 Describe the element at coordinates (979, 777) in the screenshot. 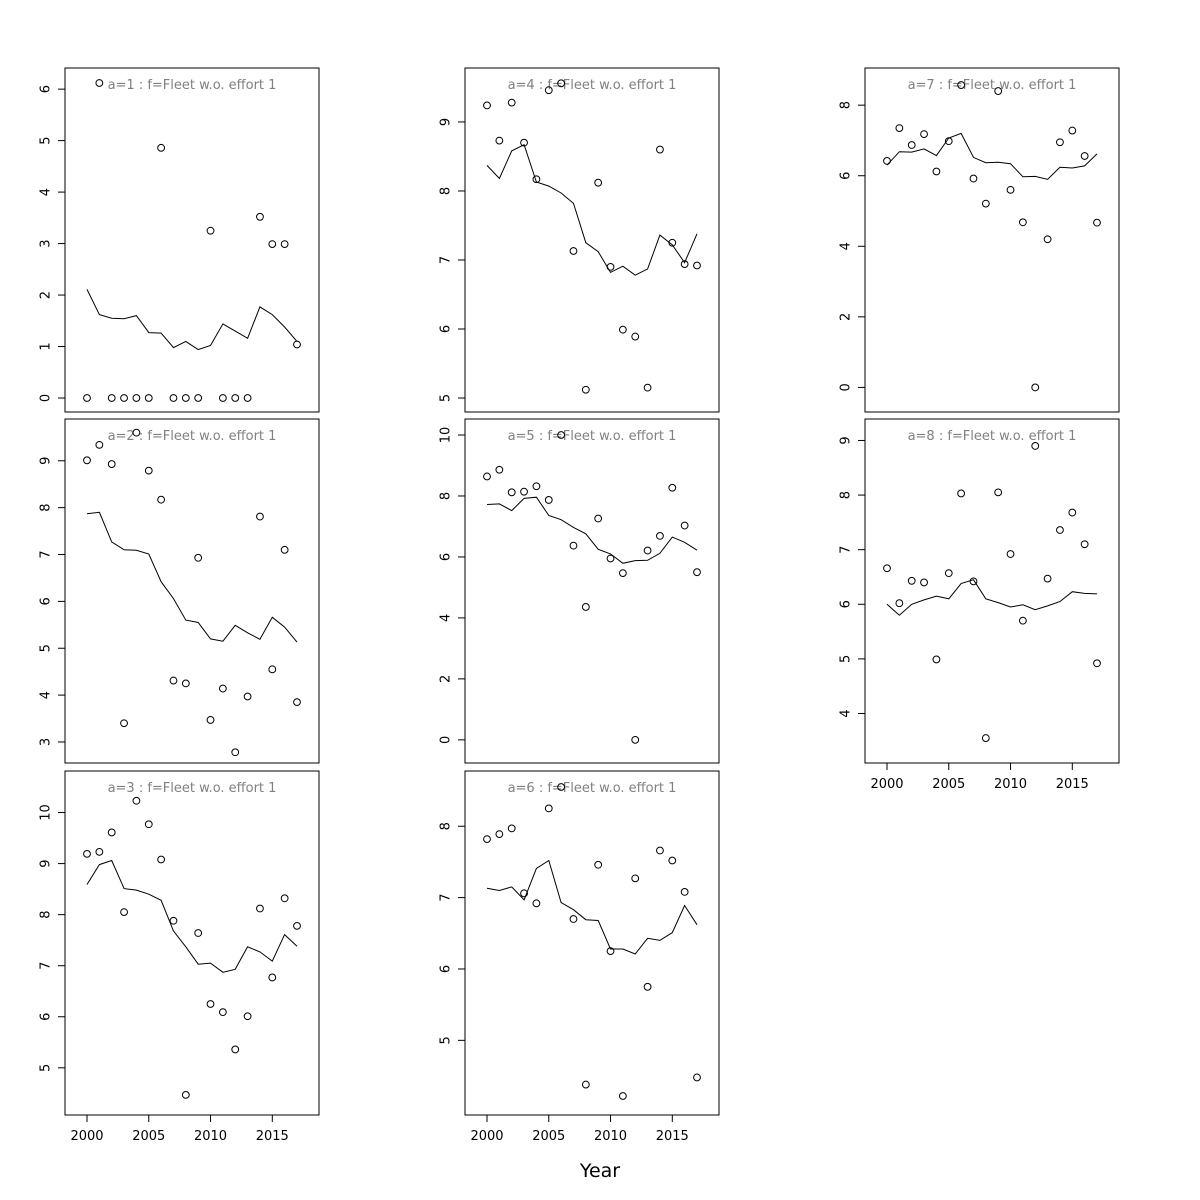

I see `x-axis: 2000 2005 2010 2015` at that location.